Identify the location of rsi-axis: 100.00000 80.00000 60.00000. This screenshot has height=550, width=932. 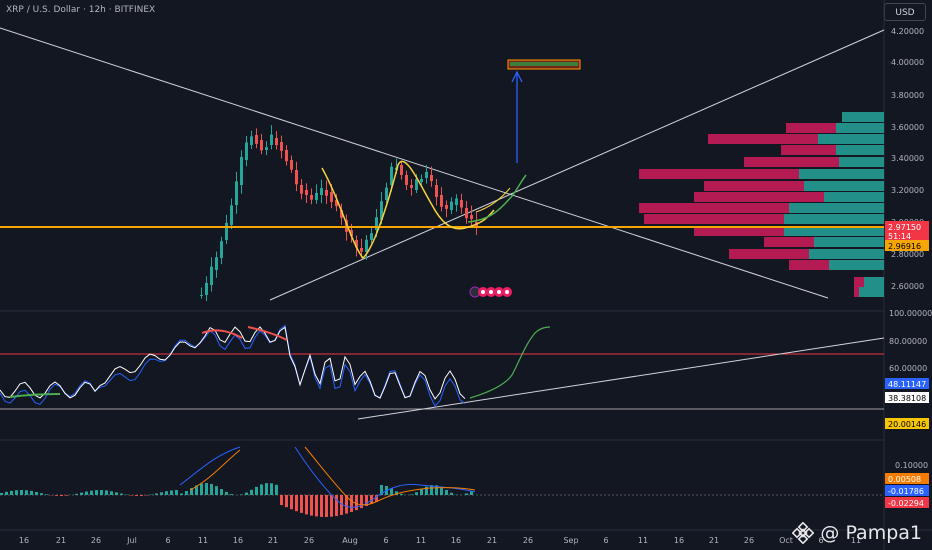
(910, 341).